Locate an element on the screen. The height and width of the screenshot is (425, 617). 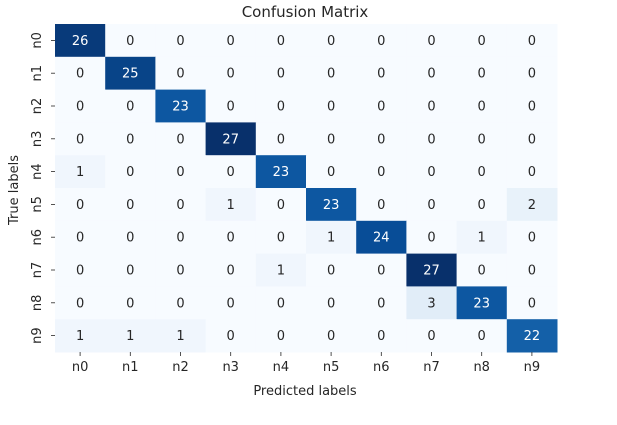
cell-label-0-2: 0 is located at coordinates (180, 41).